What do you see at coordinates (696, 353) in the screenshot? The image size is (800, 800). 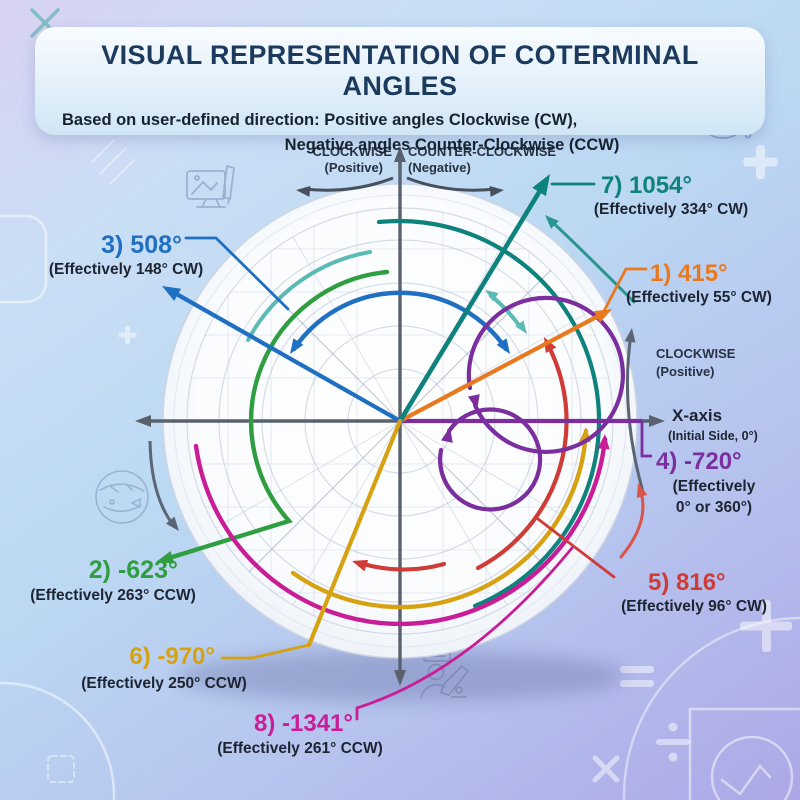 I see `clockwise-right-label: CLOCKWISE` at bounding box center [696, 353].